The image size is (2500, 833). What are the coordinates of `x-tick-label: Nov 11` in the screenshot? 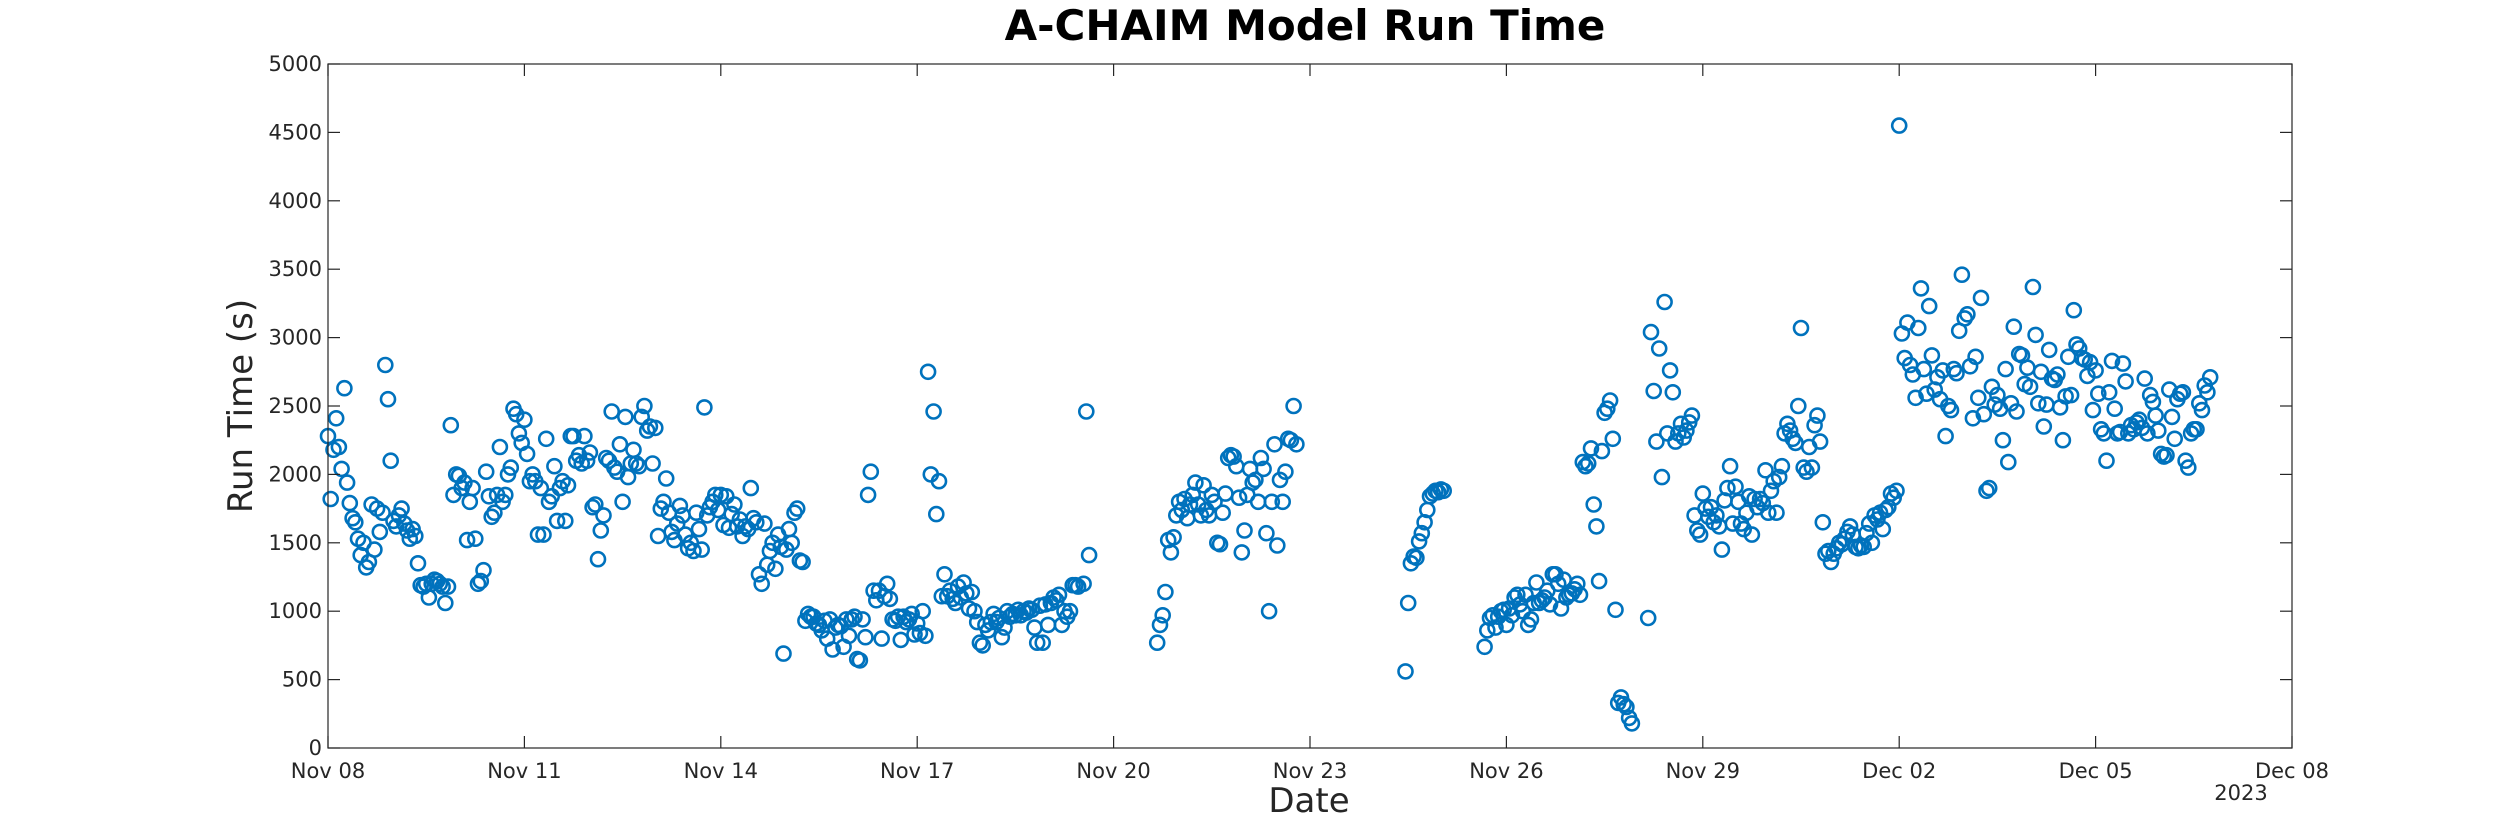 It's located at (524, 771).